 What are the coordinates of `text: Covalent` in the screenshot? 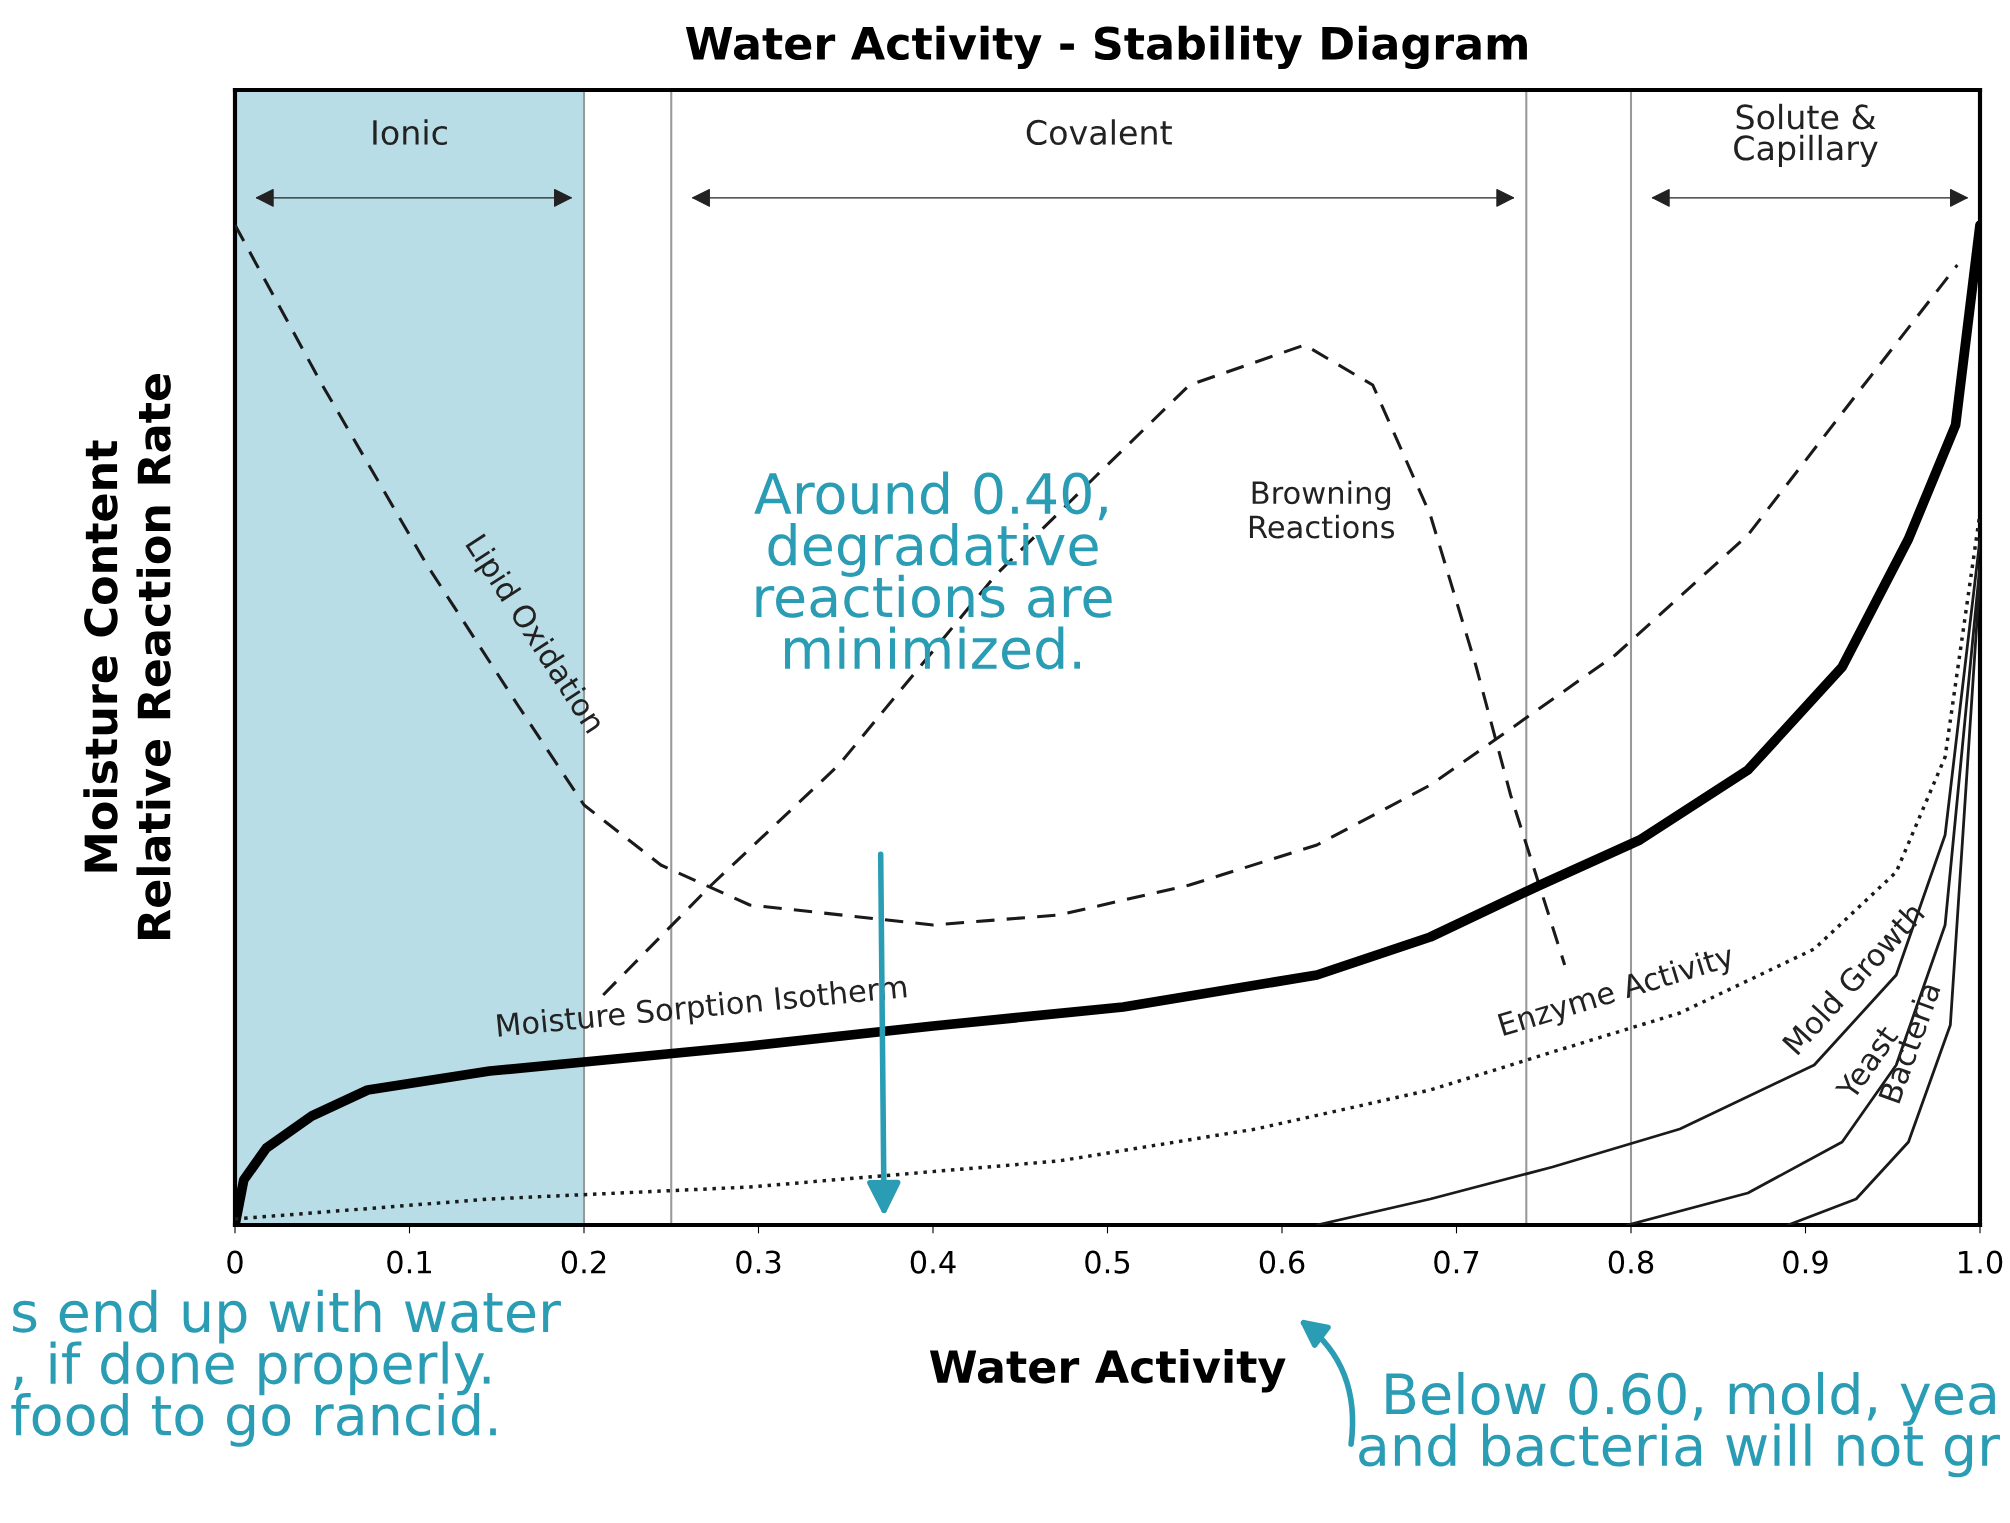 It's located at (1099, 132).